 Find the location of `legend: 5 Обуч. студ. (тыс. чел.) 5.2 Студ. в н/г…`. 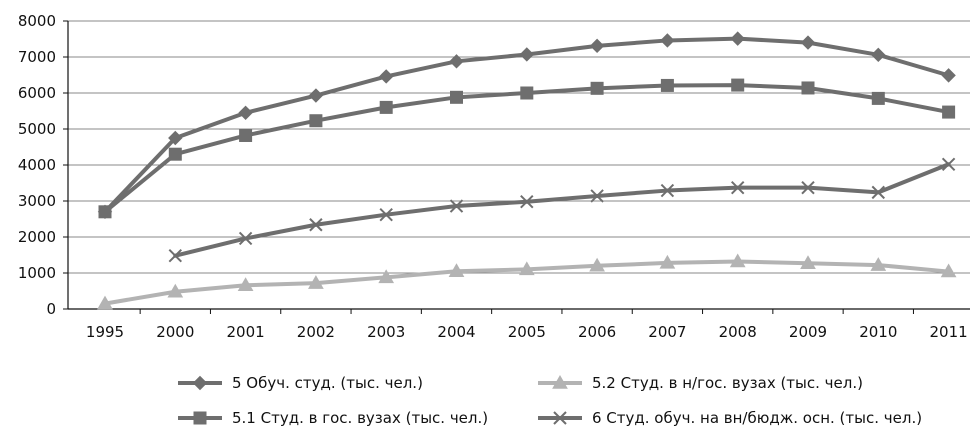

legend: 5 Обуч. студ. (тыс. чел.) 5.2 Студ. в н/г… is located at coordinates (550, 400).